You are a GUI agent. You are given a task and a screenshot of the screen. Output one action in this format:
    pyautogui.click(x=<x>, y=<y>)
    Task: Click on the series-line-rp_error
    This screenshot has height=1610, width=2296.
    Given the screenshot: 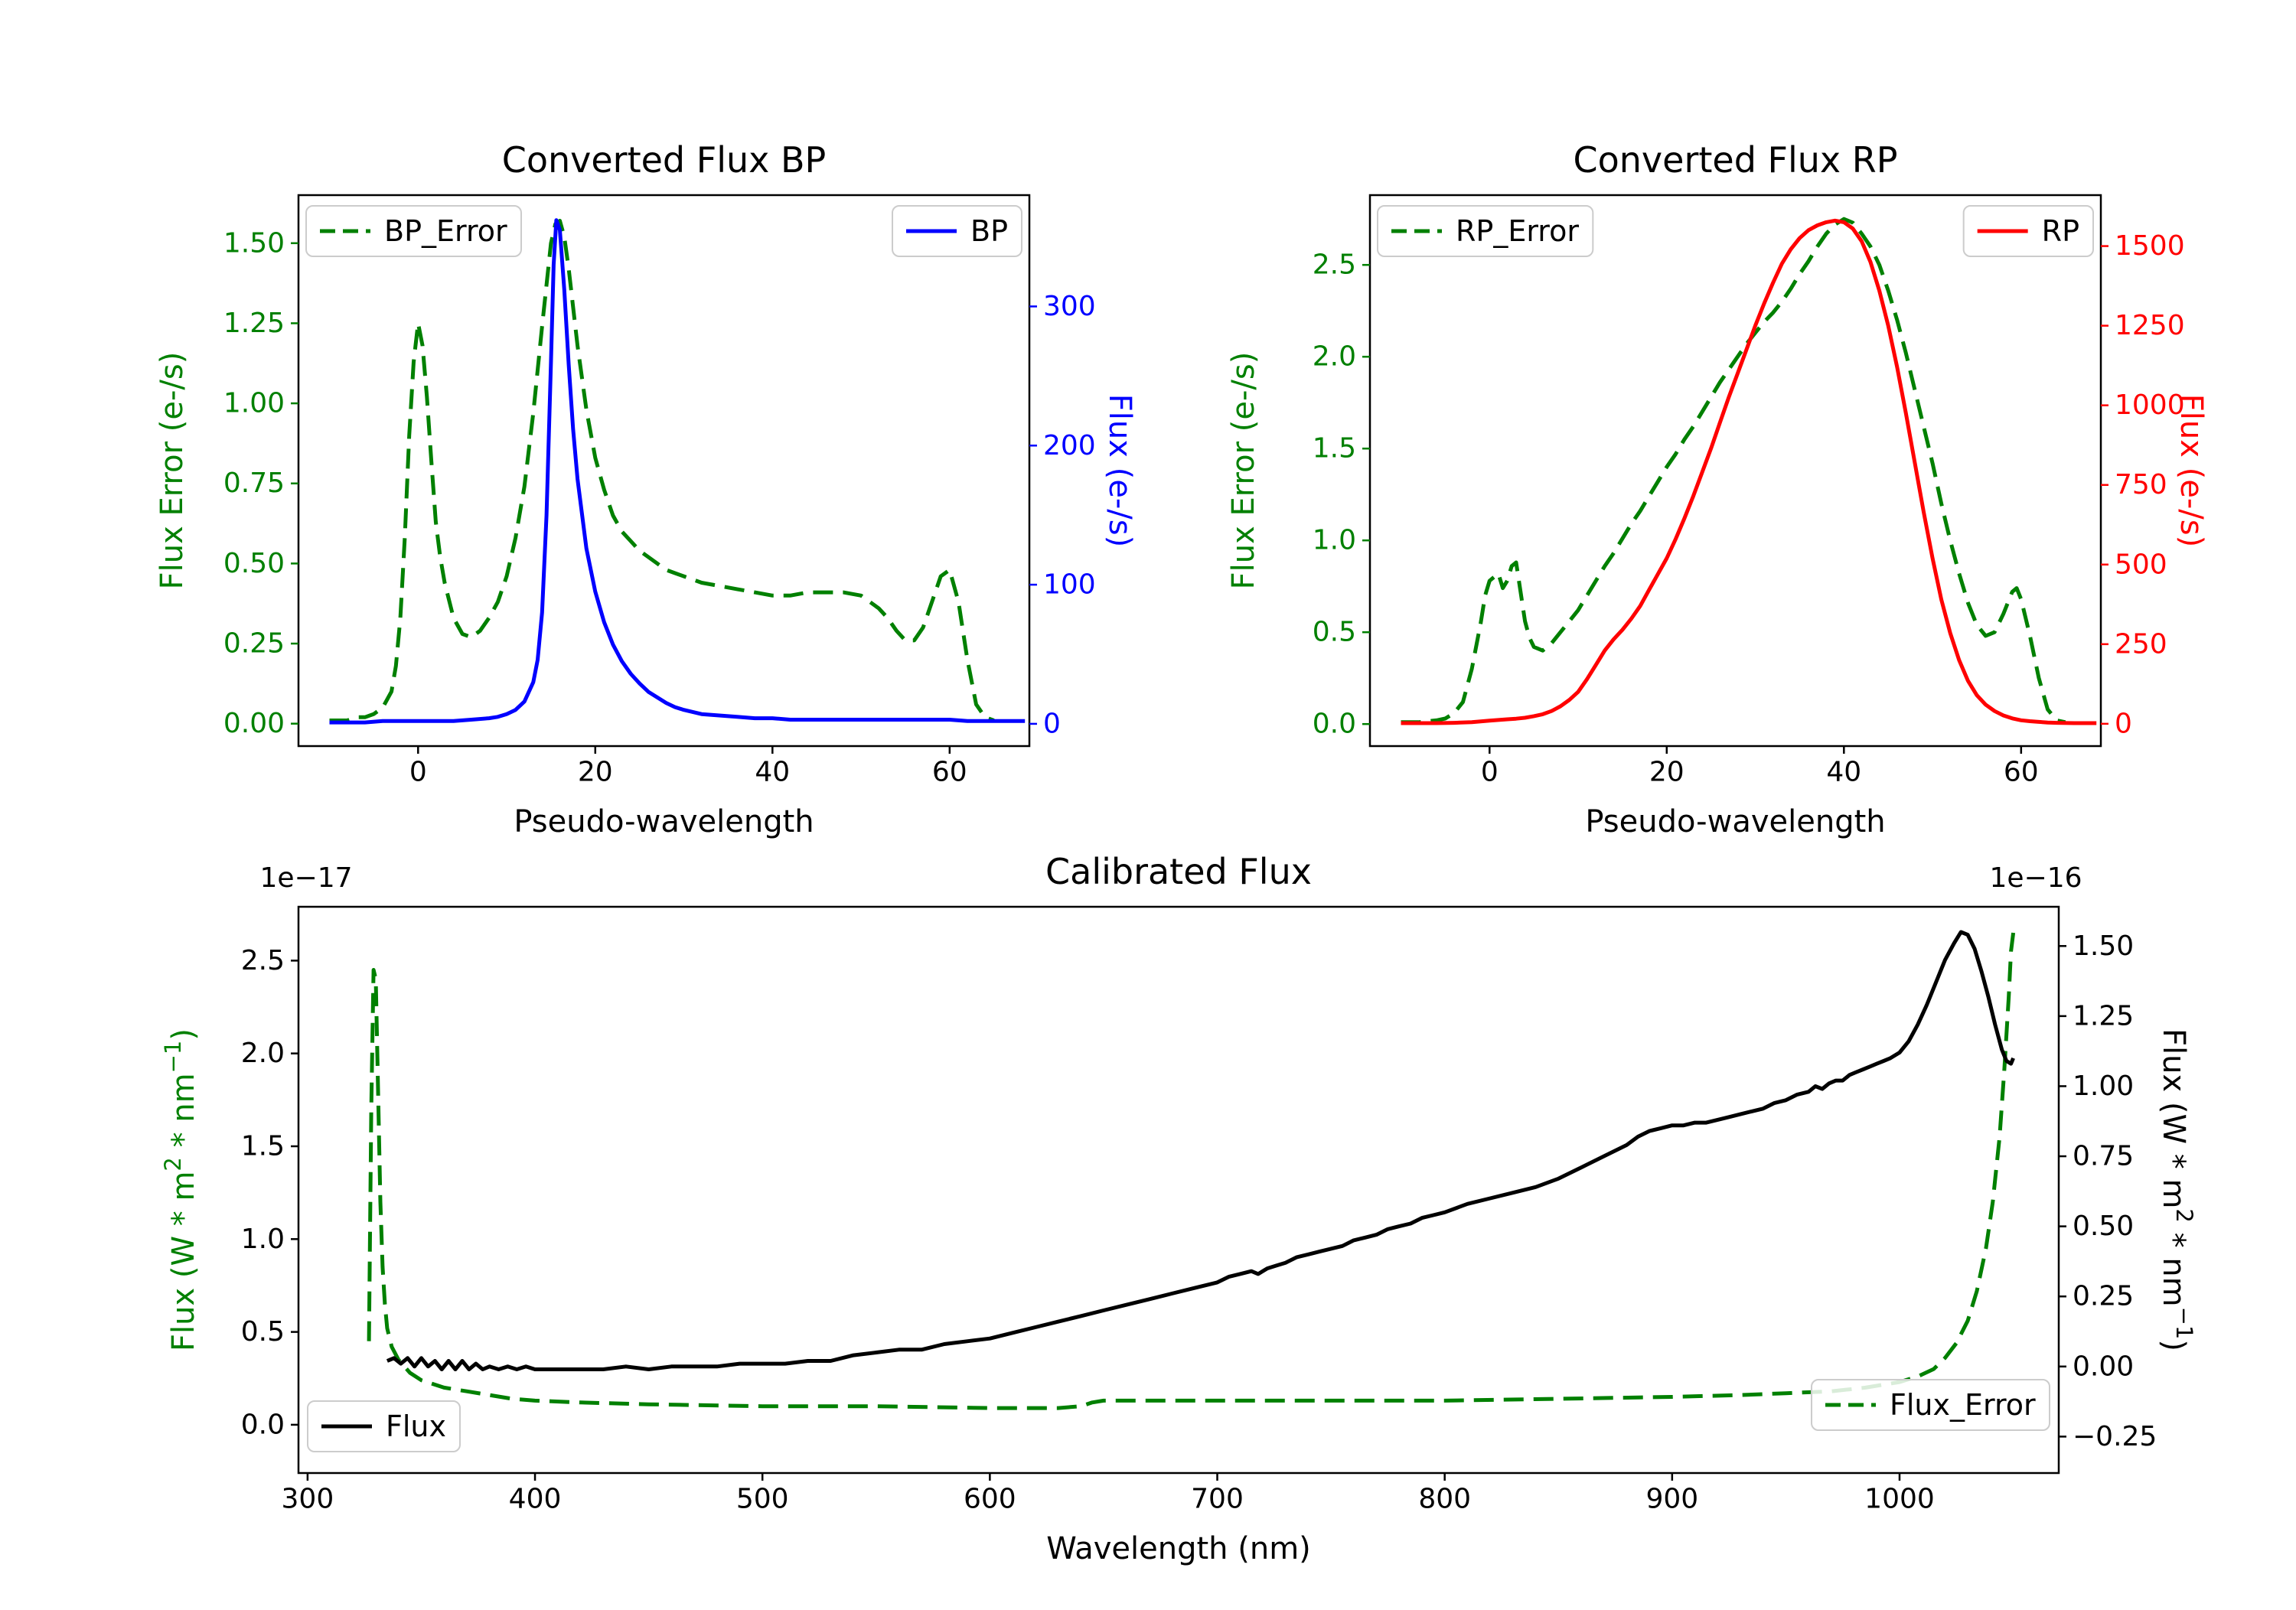 What is the action you would take?
    pyautogui.click(x=1733, y=471)
    